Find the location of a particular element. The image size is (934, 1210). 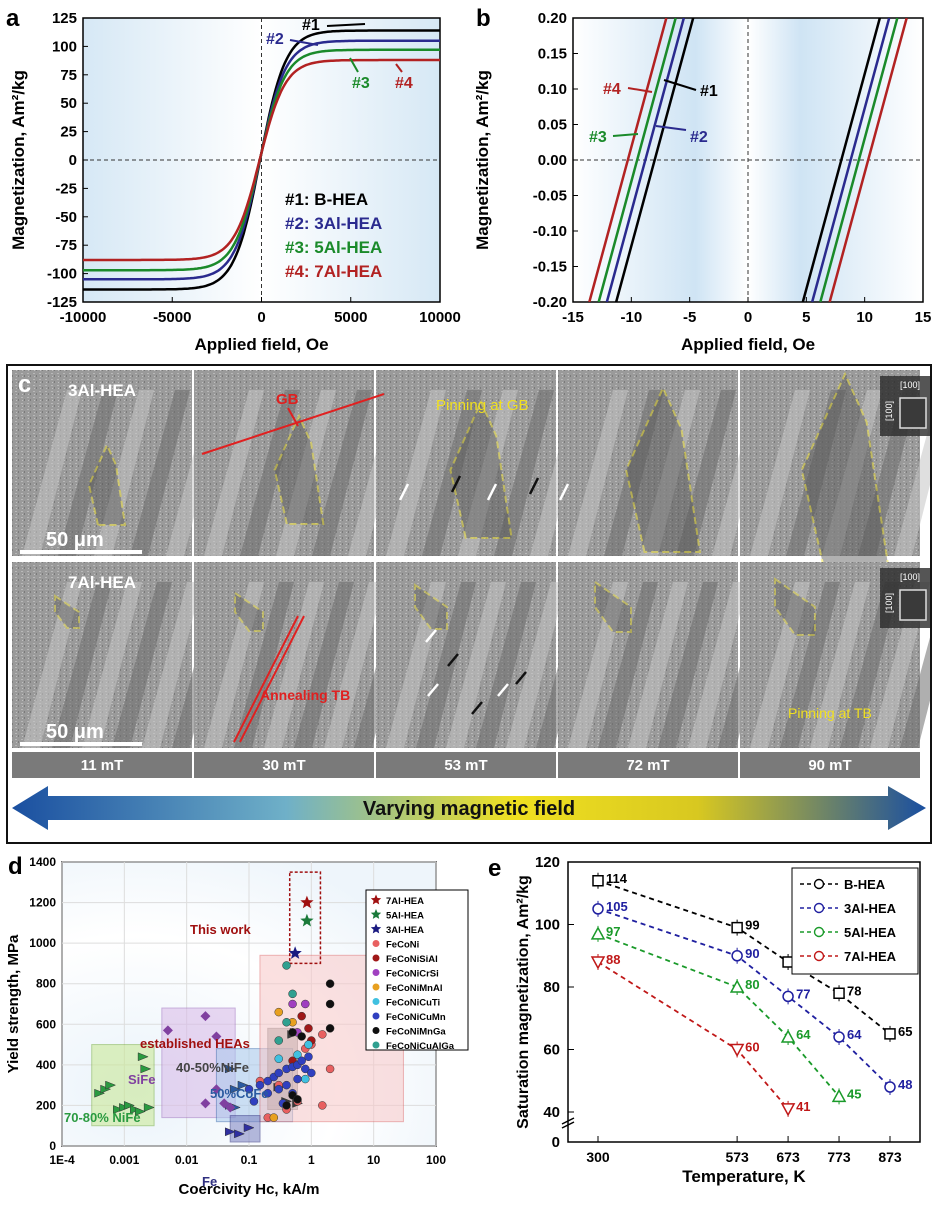

panel-label-c: c is located at coordinates (24, 384).